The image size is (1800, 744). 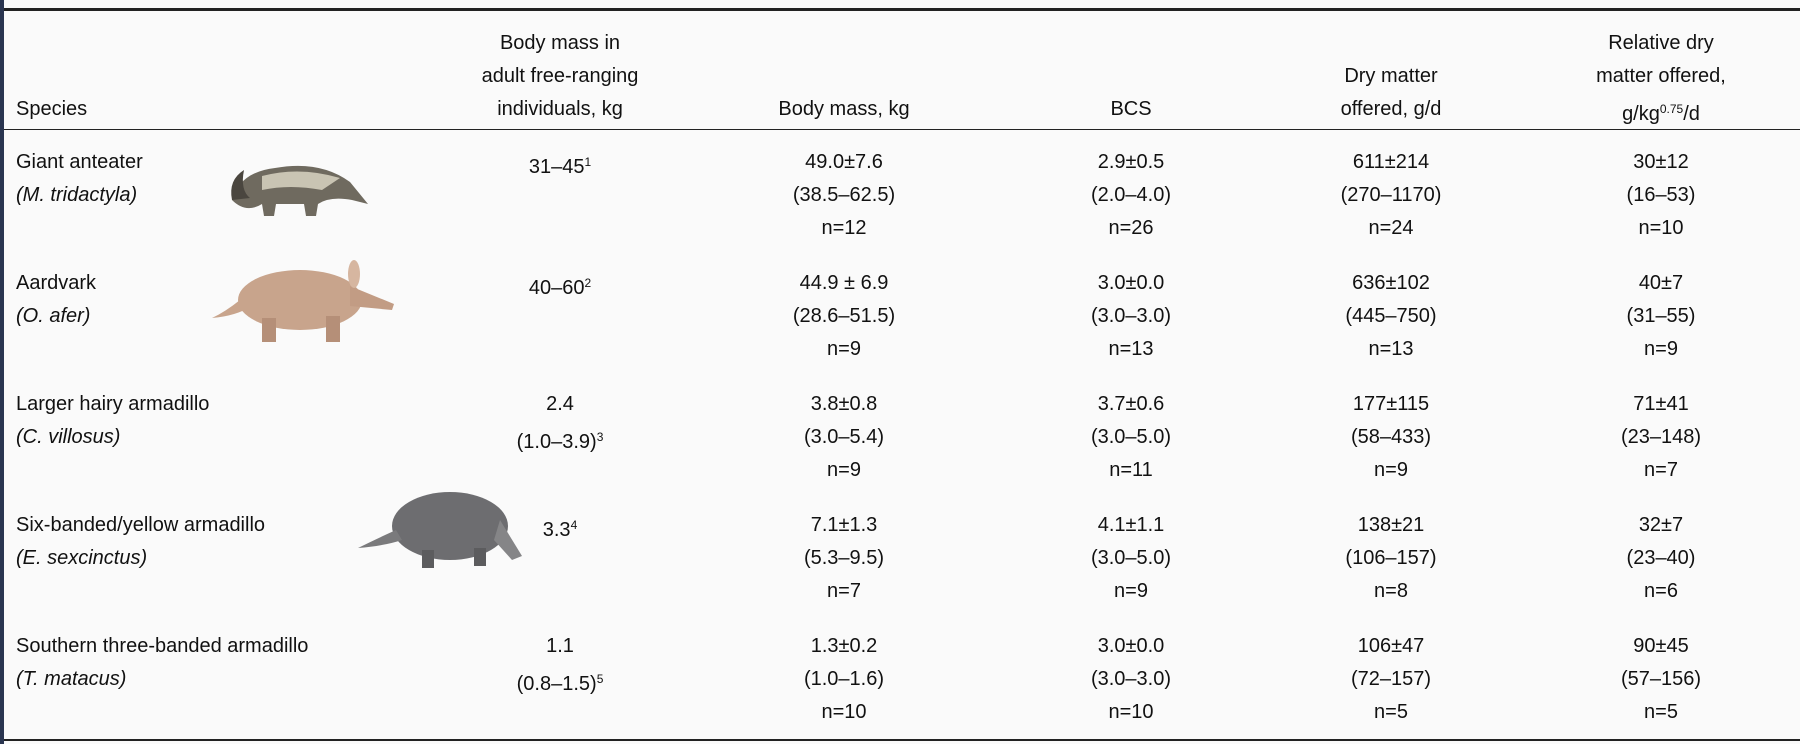 What do you see at coordinates (1661, 109) in the screenshot?
I see `header-line: g/kg0.75/d` at bounding box center [1661, 109].